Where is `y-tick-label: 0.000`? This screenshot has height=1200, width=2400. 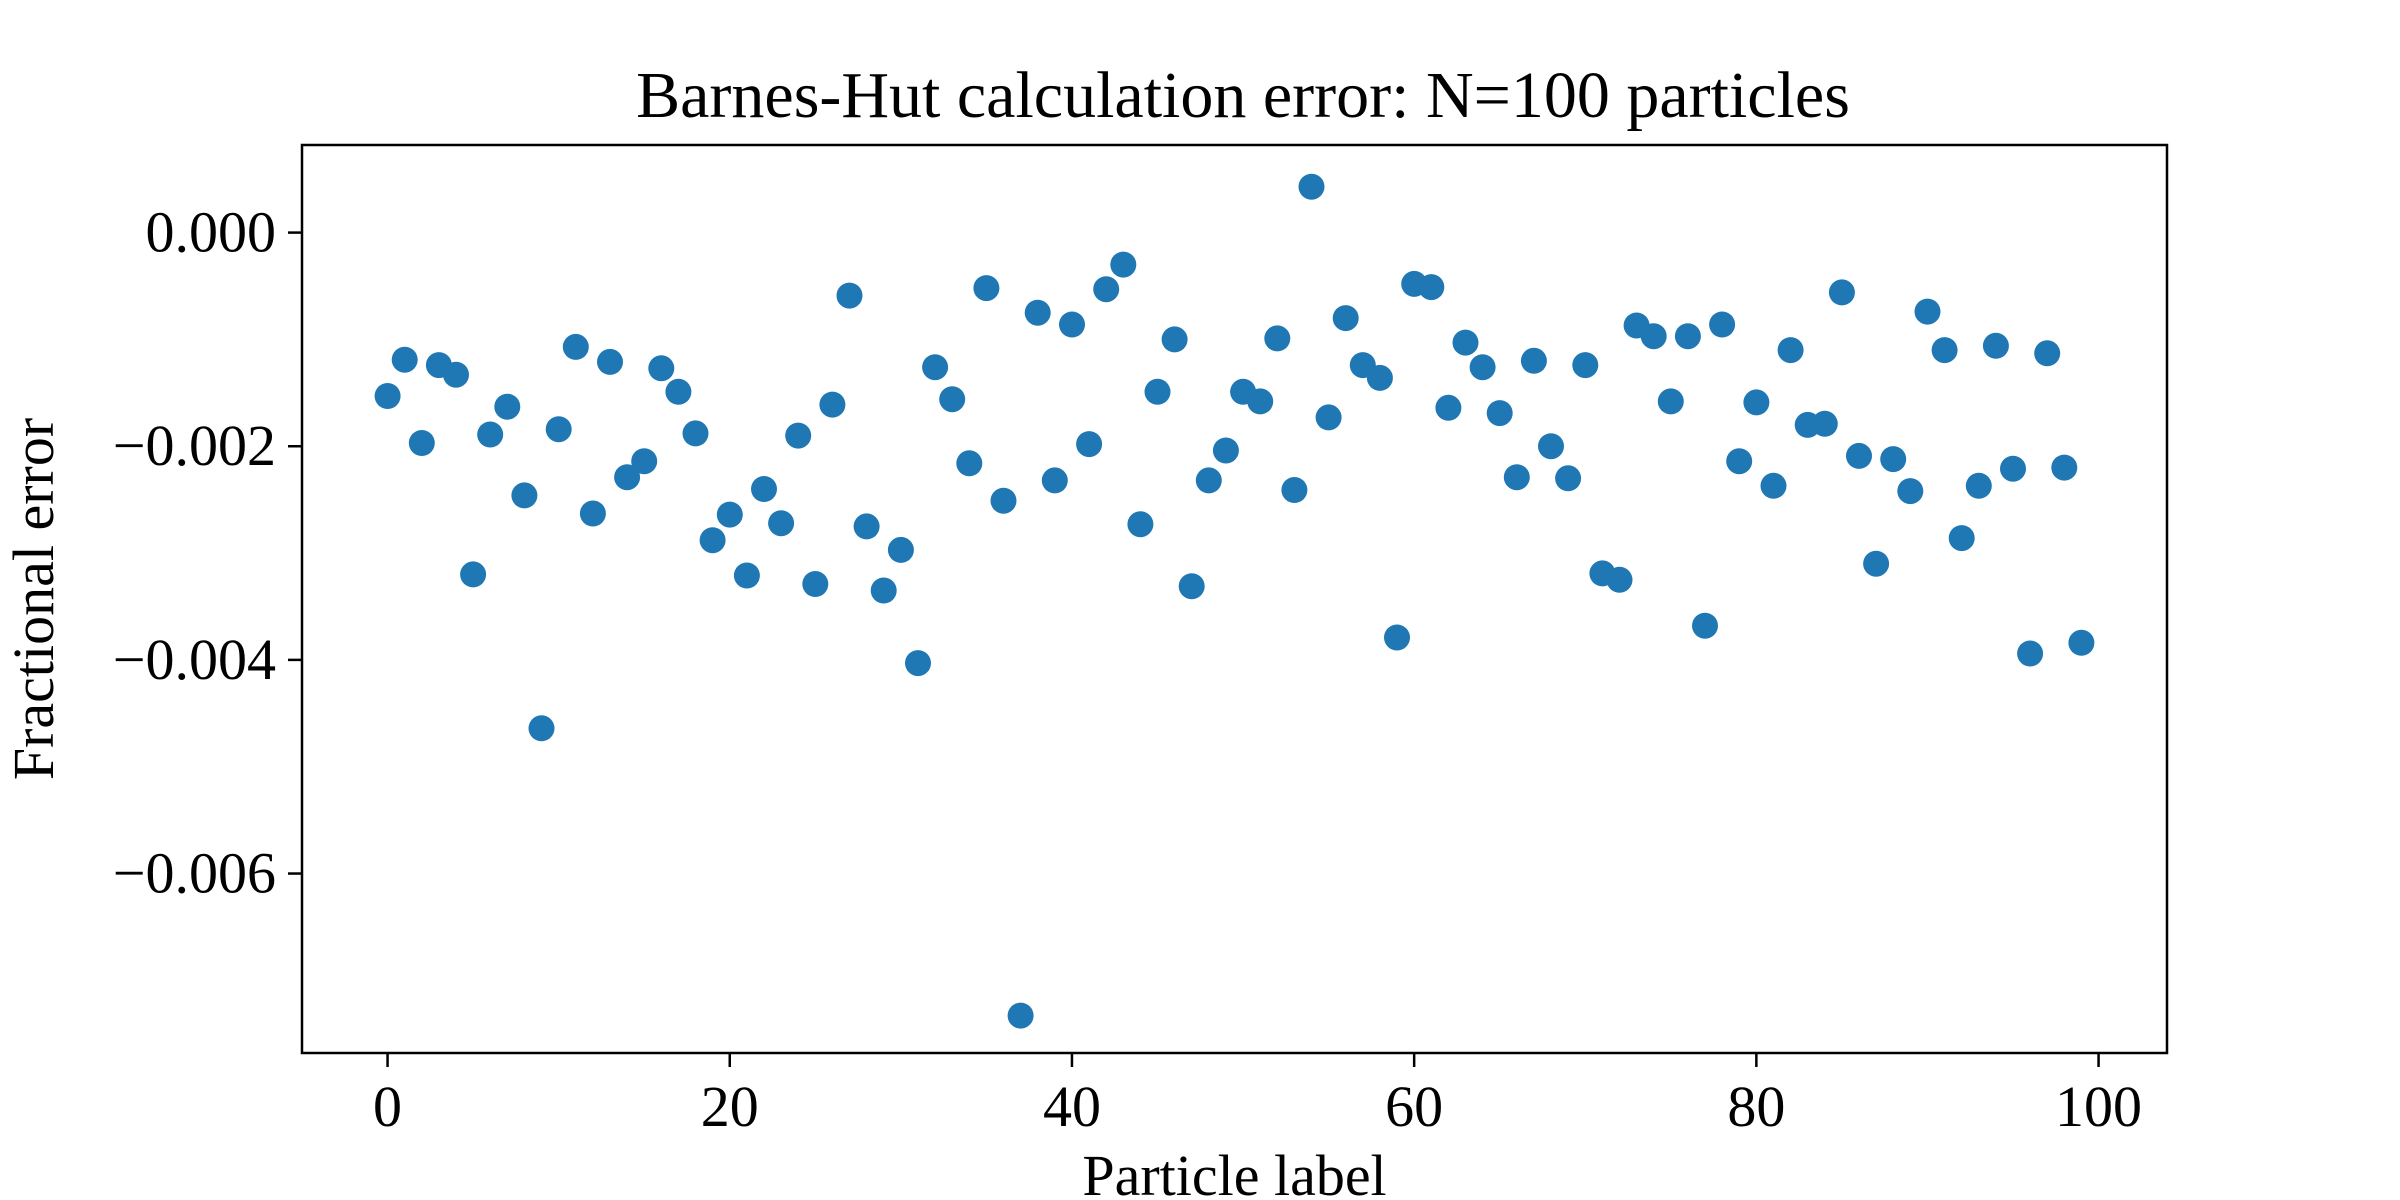 y-tick-label: 0.000 is located at coordinates (211, 232).